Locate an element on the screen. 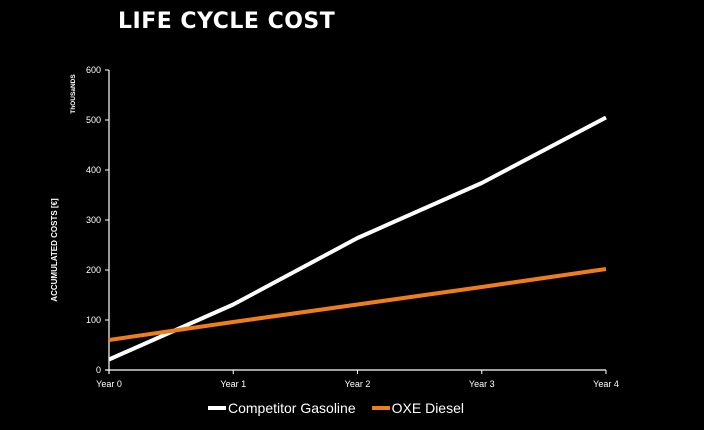 The image size is (704, 430). x-tick-label: Year 2 is located at coordinates (358, 384).